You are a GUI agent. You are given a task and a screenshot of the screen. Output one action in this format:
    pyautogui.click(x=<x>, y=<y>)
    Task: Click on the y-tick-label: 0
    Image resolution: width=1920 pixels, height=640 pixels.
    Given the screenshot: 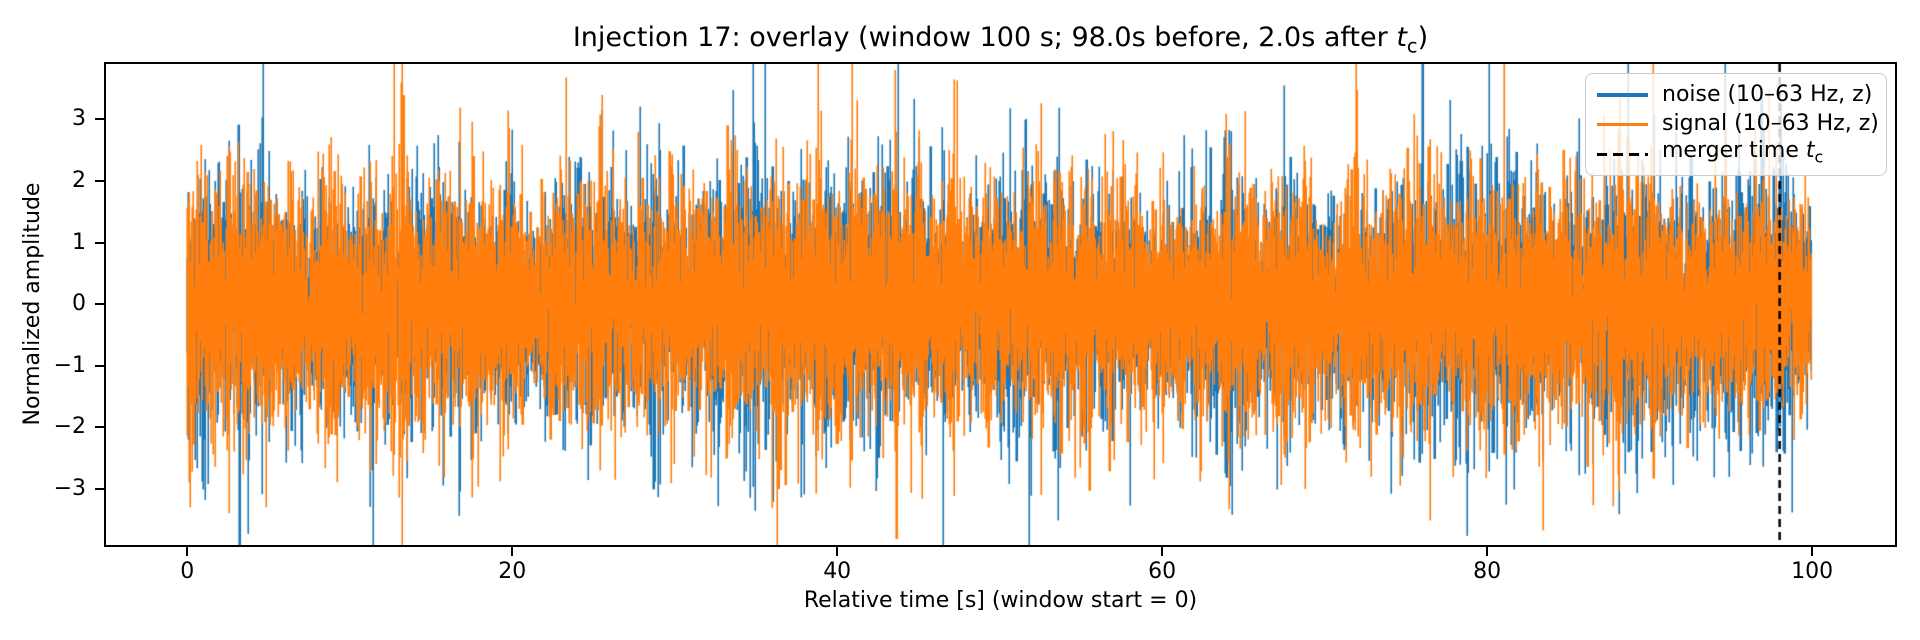 What is the action you would take?
    pyautogui.click(x=79, y=304)
    